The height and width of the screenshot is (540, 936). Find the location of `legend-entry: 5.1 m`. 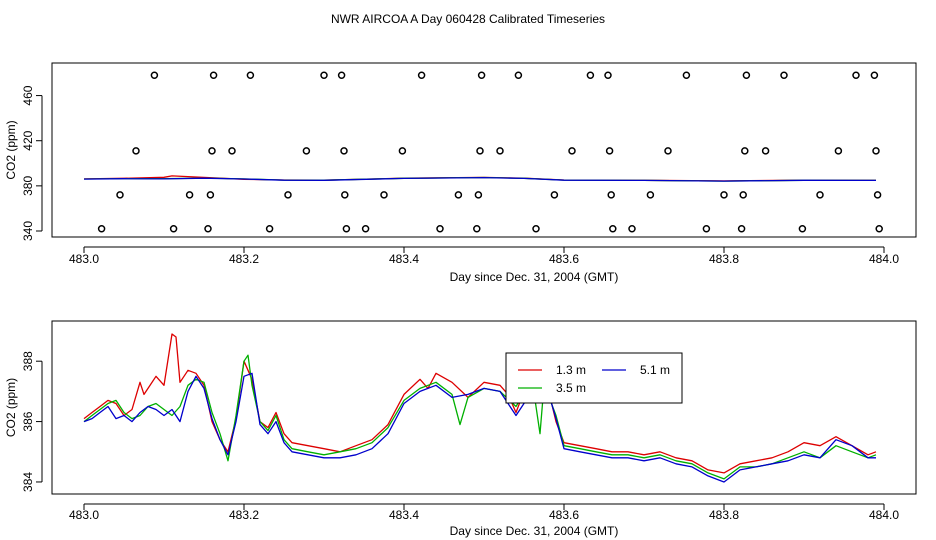

legend-entry: 5.1 m is located at coordinates (636, 370).